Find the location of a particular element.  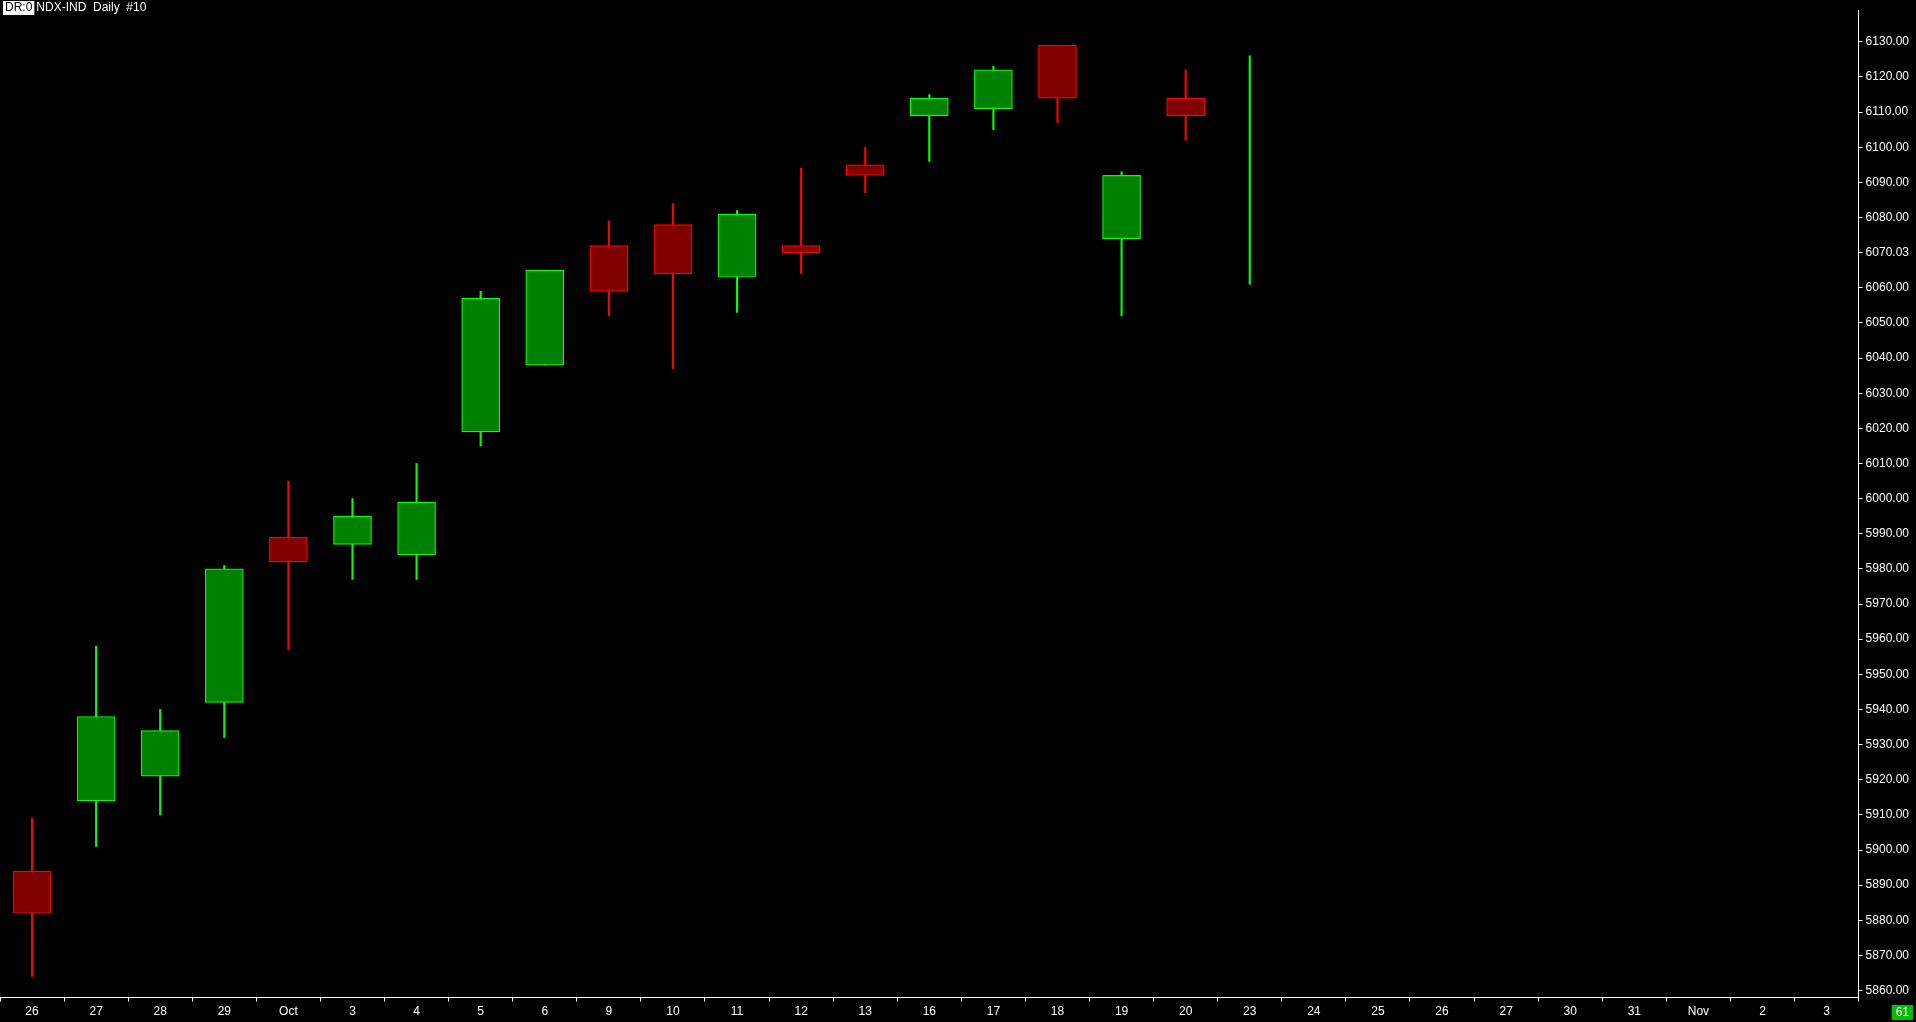

x-tick-label: Nov is located at coordinates (1698, 1011).